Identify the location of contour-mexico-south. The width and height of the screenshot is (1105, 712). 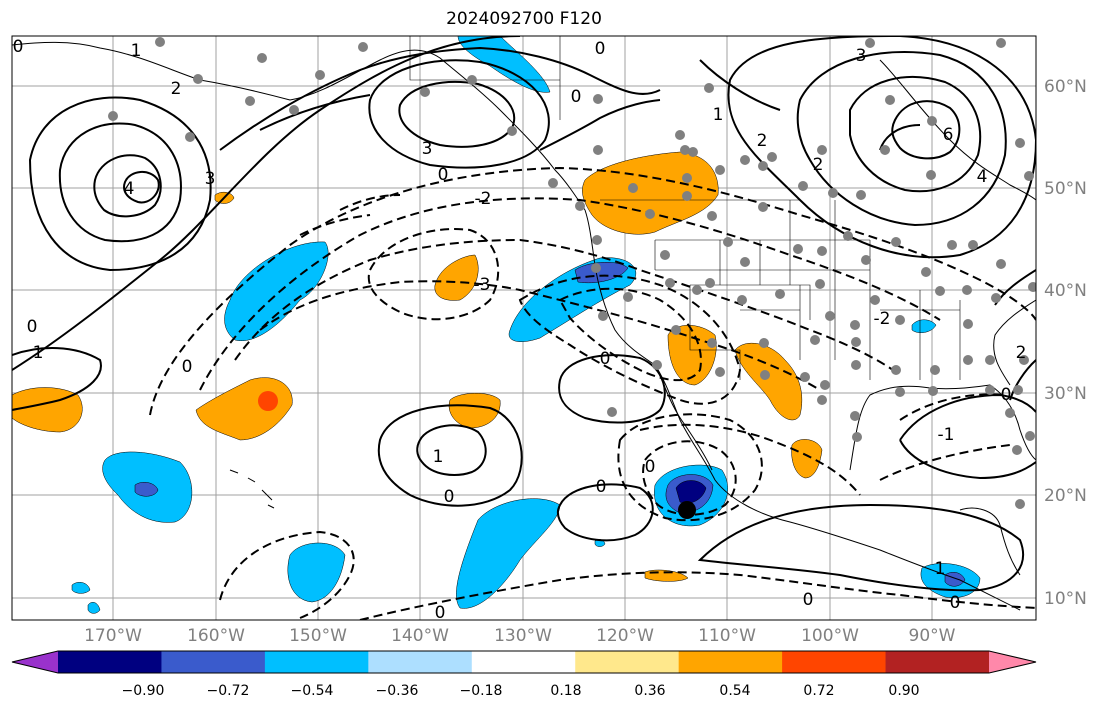
(861, 547).